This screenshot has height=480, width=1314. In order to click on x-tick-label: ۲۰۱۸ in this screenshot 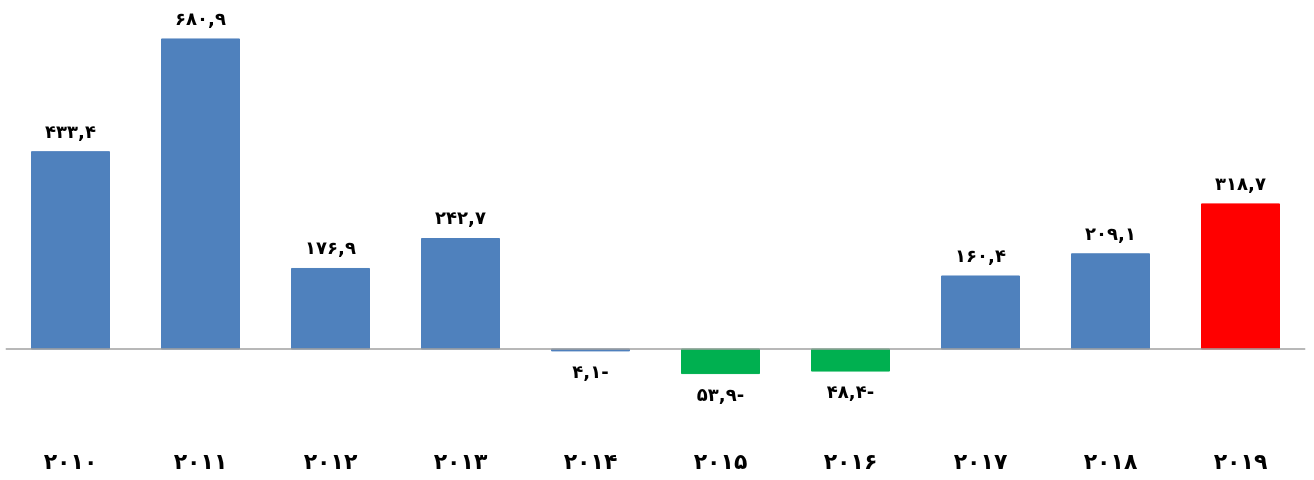, I will do `click(1110, 461)`.